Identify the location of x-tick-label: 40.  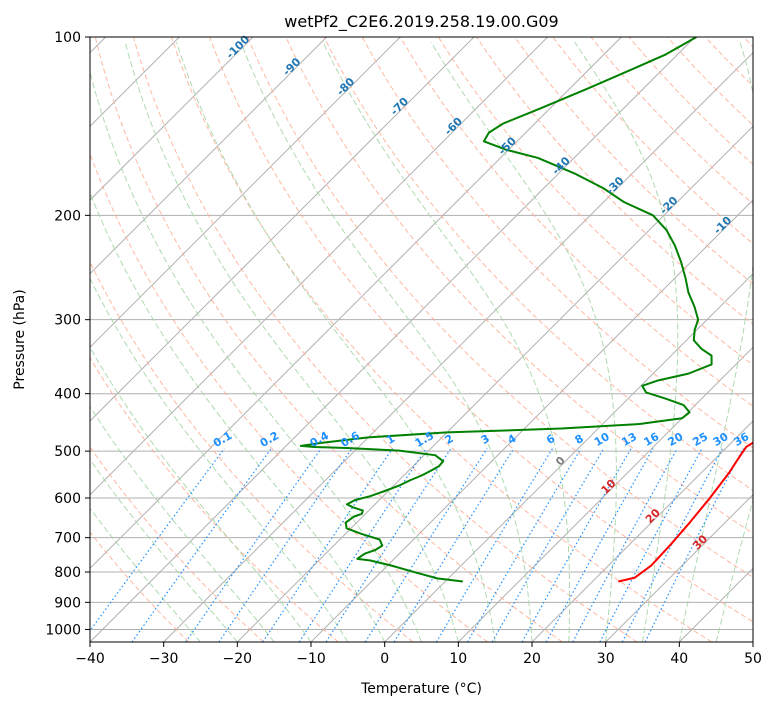
(679, 659).